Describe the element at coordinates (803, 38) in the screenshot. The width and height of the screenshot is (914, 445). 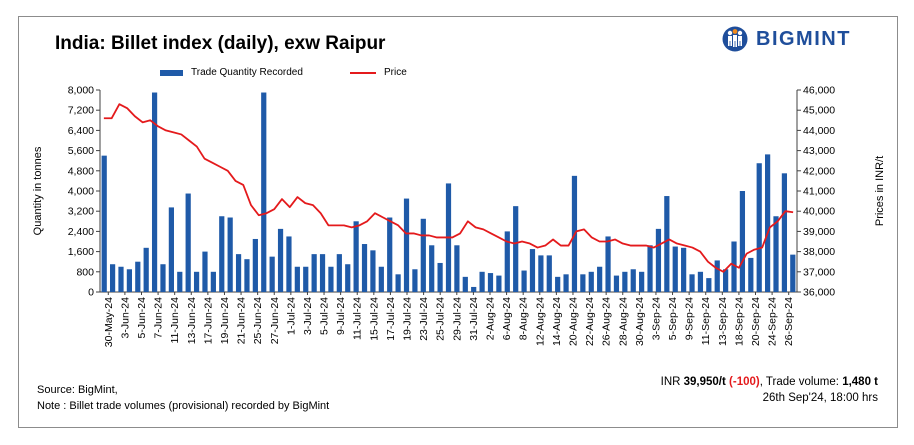
I see `brand-name: BIGMINT` at that location.